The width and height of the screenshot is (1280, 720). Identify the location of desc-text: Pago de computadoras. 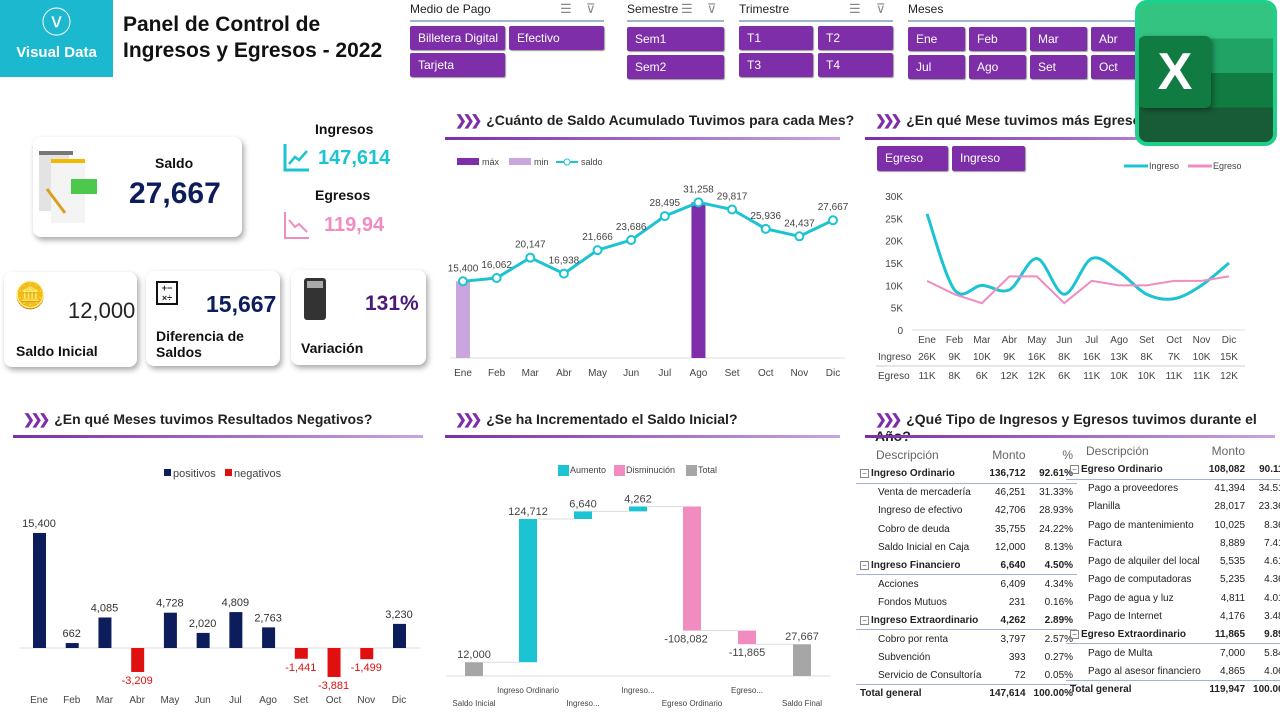
(1140, 580).